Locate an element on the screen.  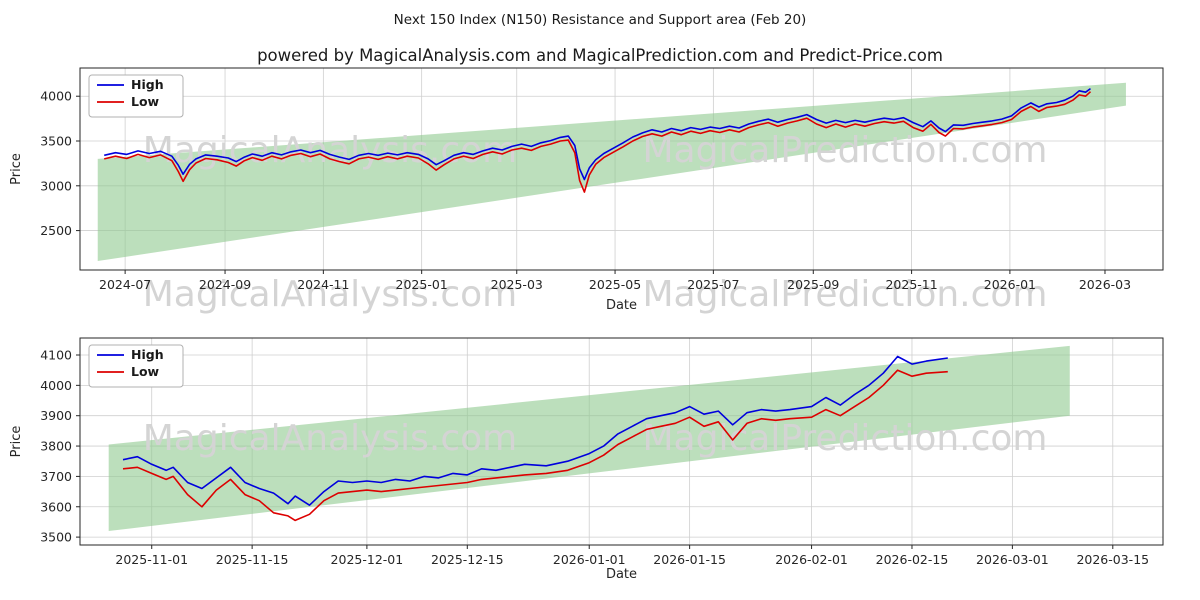
y-tick-label: 3800 is located at coordinates (56, 446).